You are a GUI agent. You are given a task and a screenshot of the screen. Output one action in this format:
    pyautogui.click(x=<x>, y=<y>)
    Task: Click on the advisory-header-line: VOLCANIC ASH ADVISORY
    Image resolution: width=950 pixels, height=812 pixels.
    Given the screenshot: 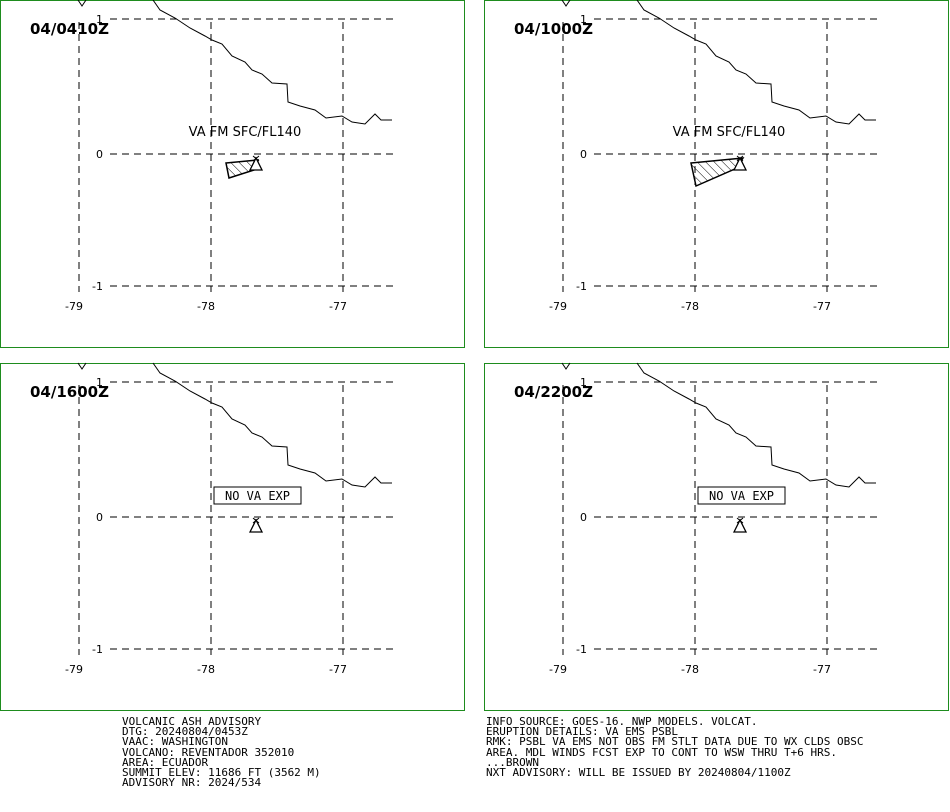 What is the action you would take?
    pyautogui.click(x=192, y=721)
    